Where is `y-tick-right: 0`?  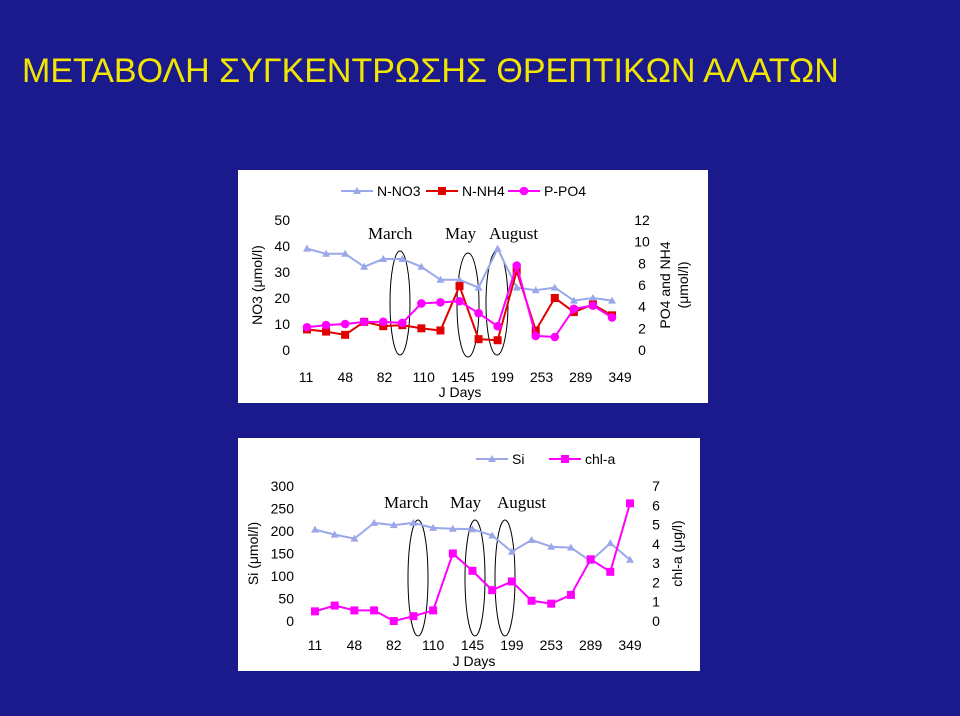 y-tick-right: 0 is located at coordinates (642, 350).